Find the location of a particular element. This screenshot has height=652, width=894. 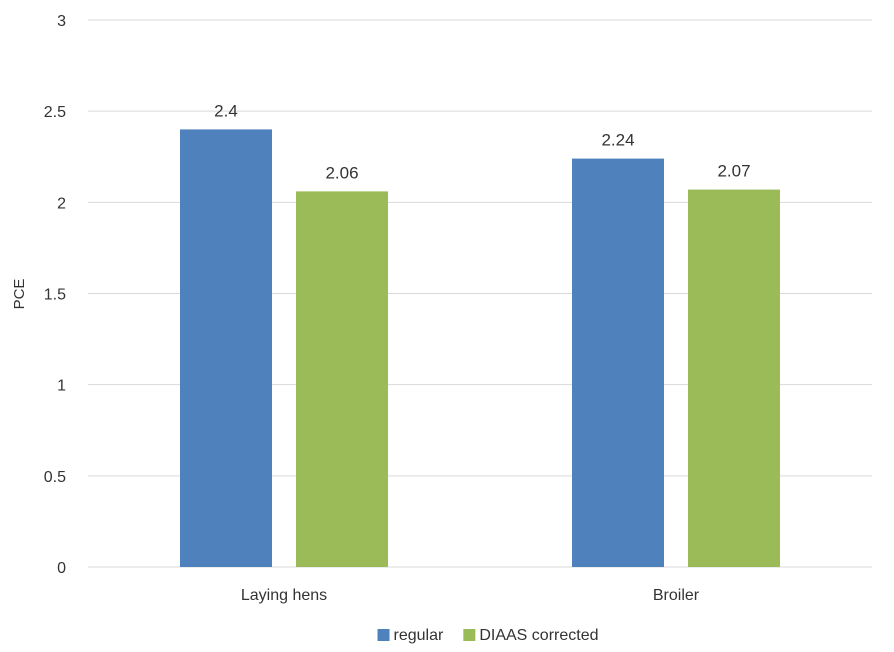

legend-item-regular: regular is located at coordinates (410, 635).